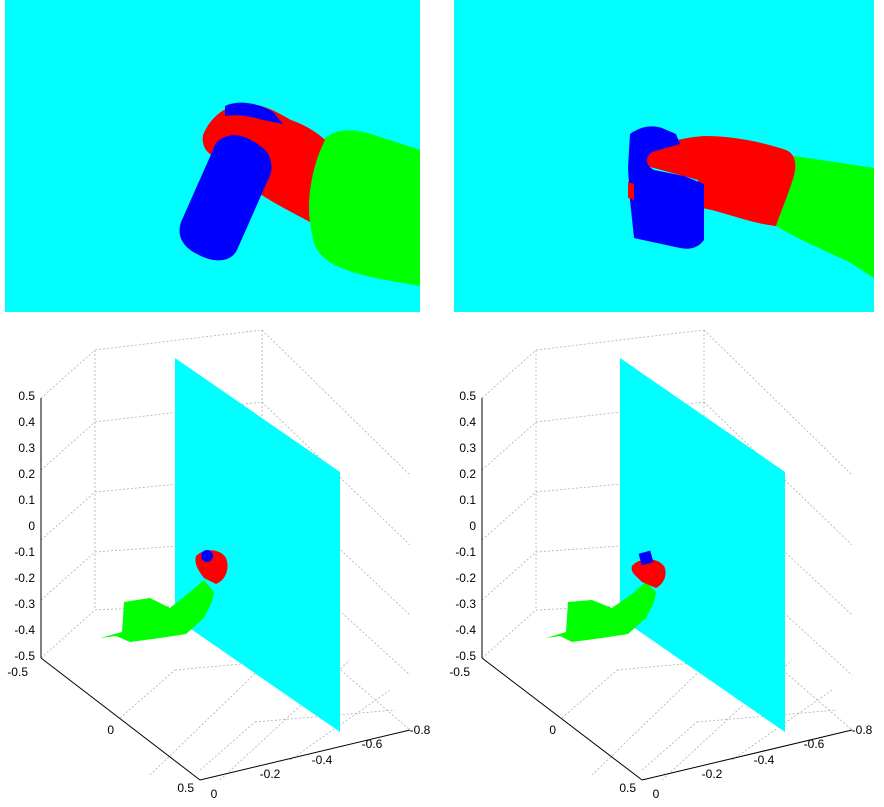 The height and width of the screenshot is (807, 884). What do you see at coordinates (648, 573) in the screenshot?
I see `hand-points` at bounding box center [648, 573].